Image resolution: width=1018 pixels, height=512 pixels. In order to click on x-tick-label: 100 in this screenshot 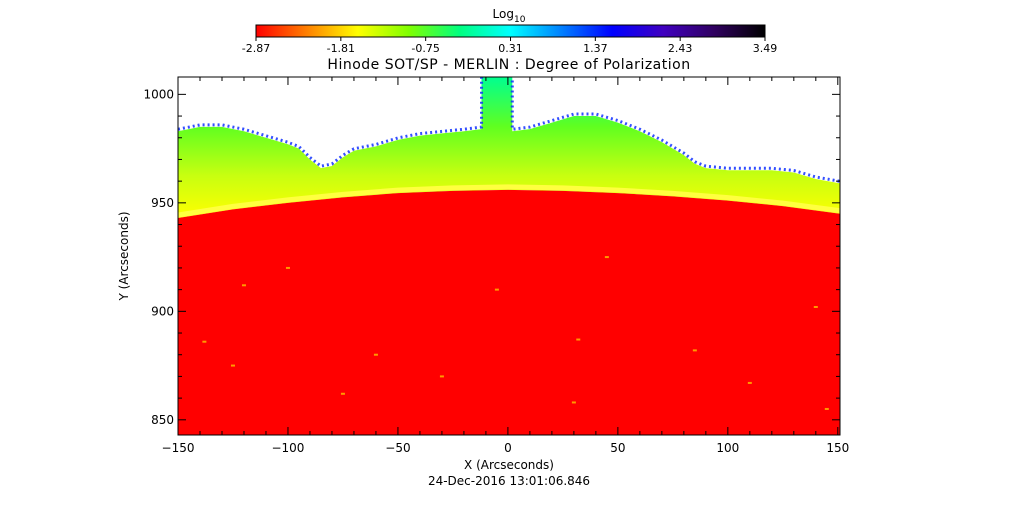, I will do `click(727, 448)`.